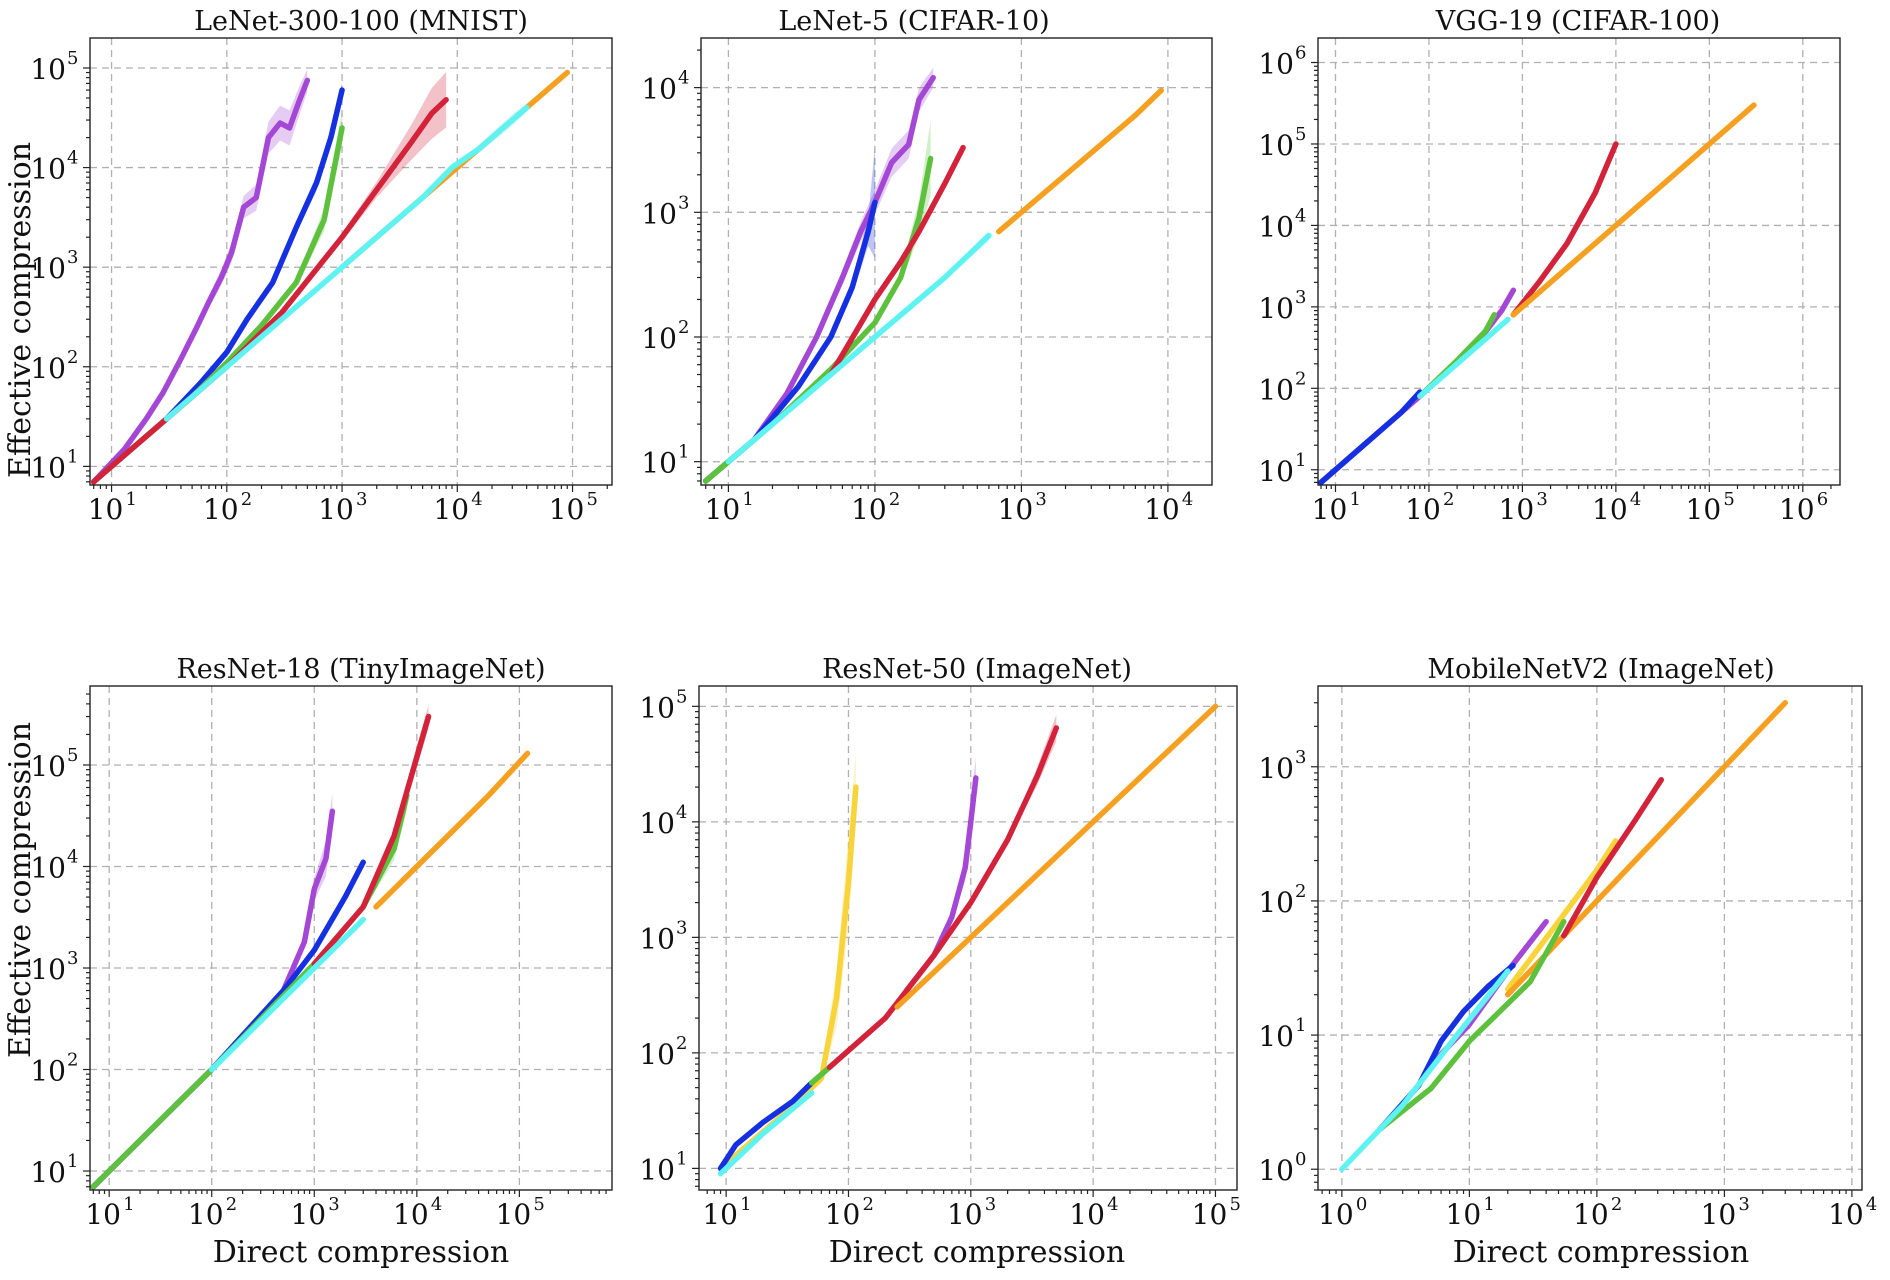 The width and height of the screenshot is (1890, 1280). What do you see at coordinates (1577, 21) in the screenshot?
I see `panel-title: VGG-19 (CIFAR-100)` at bounding box center [1577, 21].